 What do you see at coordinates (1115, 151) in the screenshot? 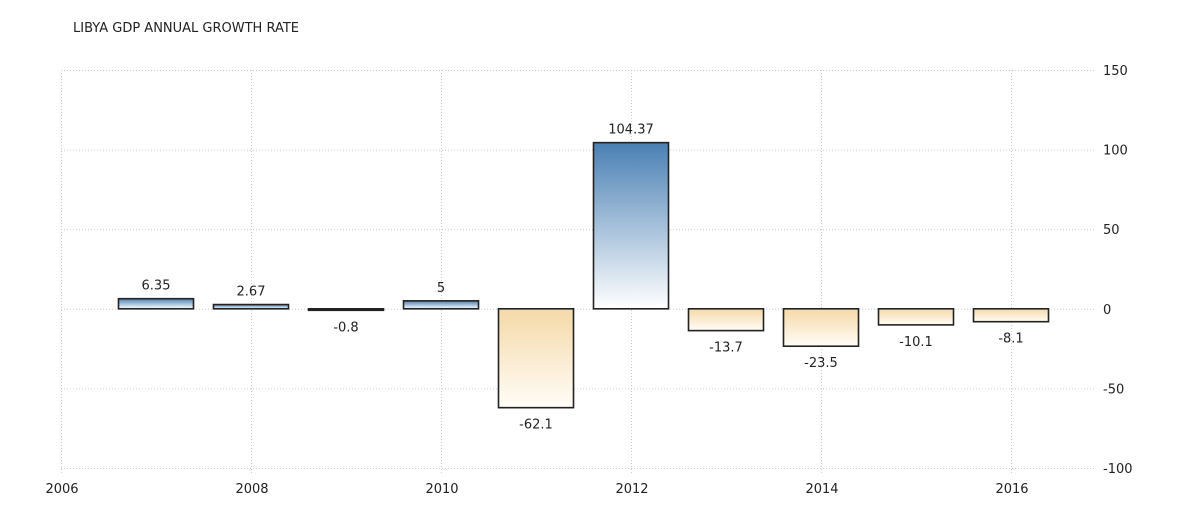
I see `y-tick-label: 100` at bounding box center [1115, 151].